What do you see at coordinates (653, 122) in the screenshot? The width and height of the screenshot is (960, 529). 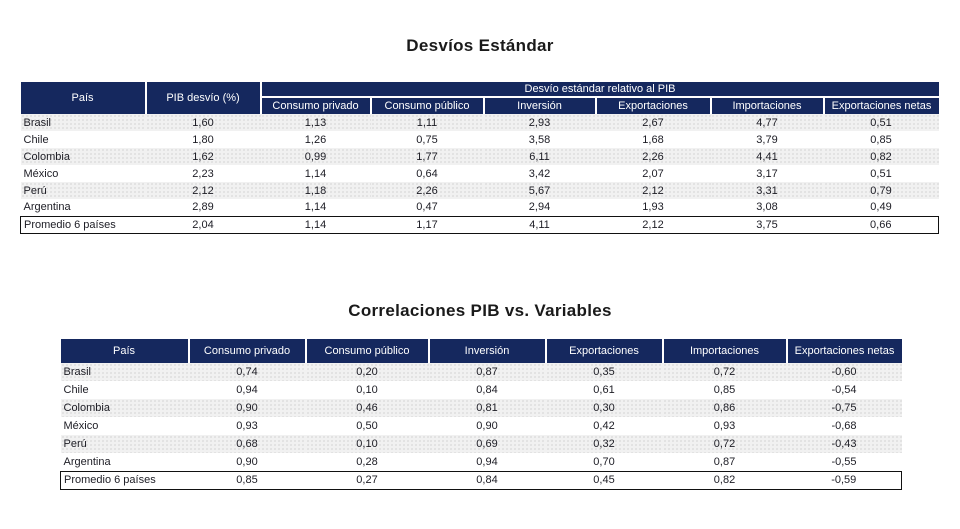 I see `value-cell: 2,67` at bounding box center [653, 122].